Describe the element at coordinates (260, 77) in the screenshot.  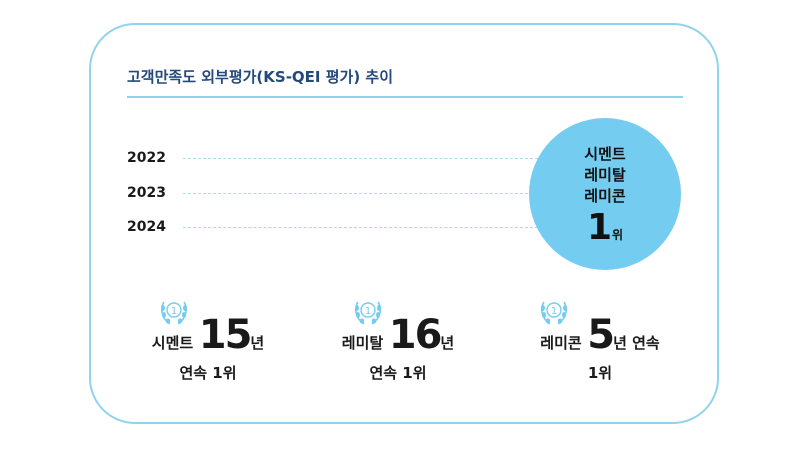
I see `page-title: 고객만족도 외부평가(KS-QEI 평가) 추이` at that location.